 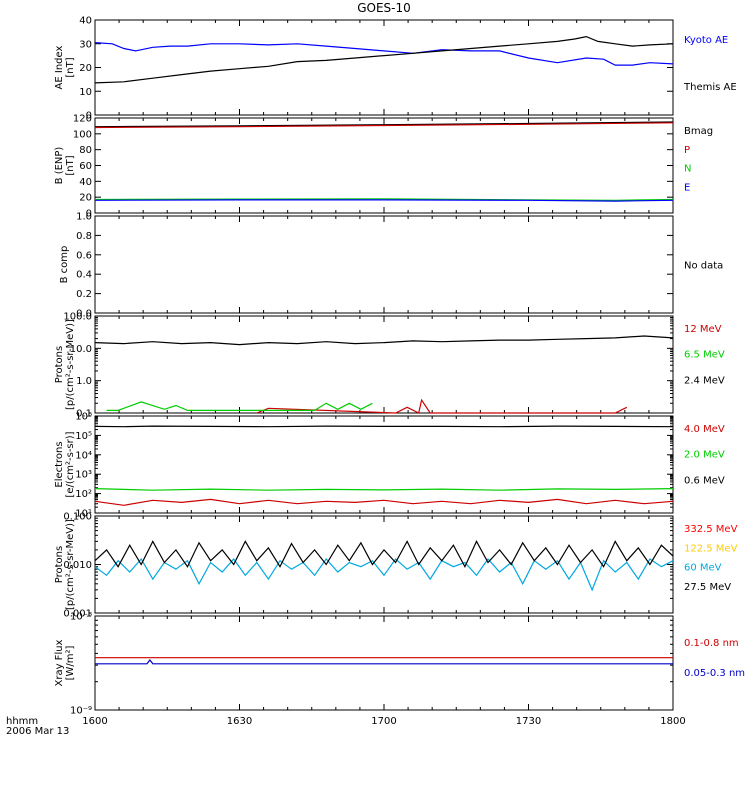 I want to click on legend-entry-bfield-2: N, so click(x=687, y=169).